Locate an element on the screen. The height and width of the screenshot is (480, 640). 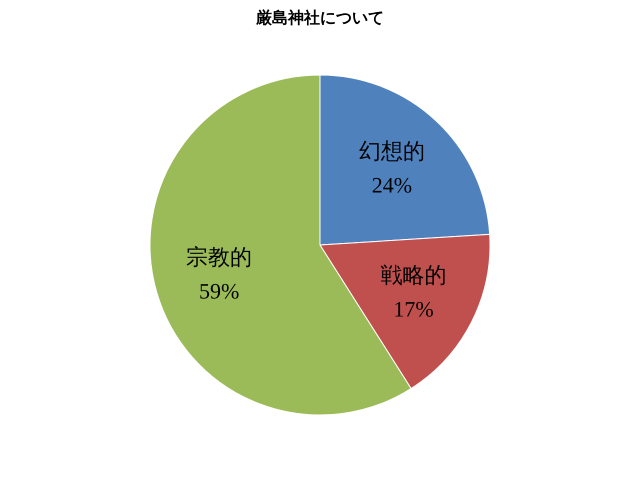
chart-title: 厳島神社について is located at coordinates (319, 18).